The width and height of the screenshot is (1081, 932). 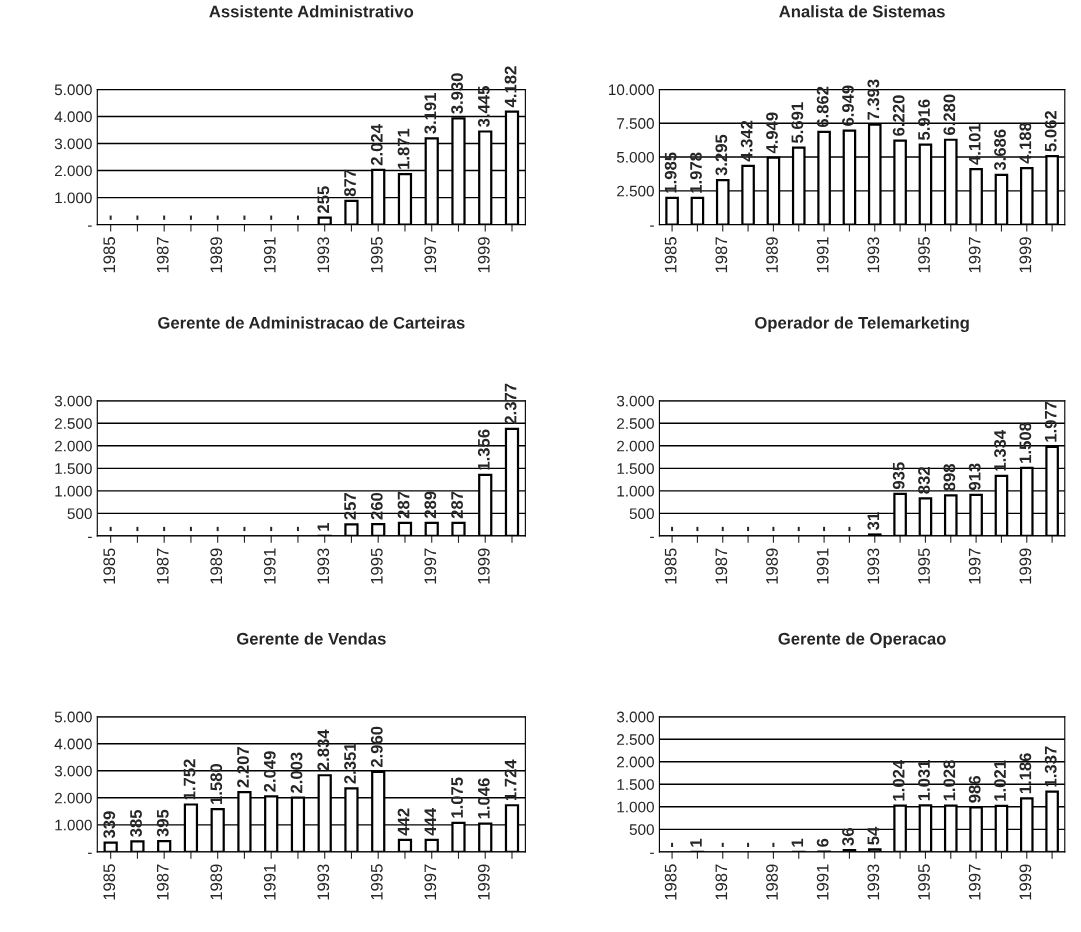 I want to click on data-label: 36, so click(x=848, y=837).